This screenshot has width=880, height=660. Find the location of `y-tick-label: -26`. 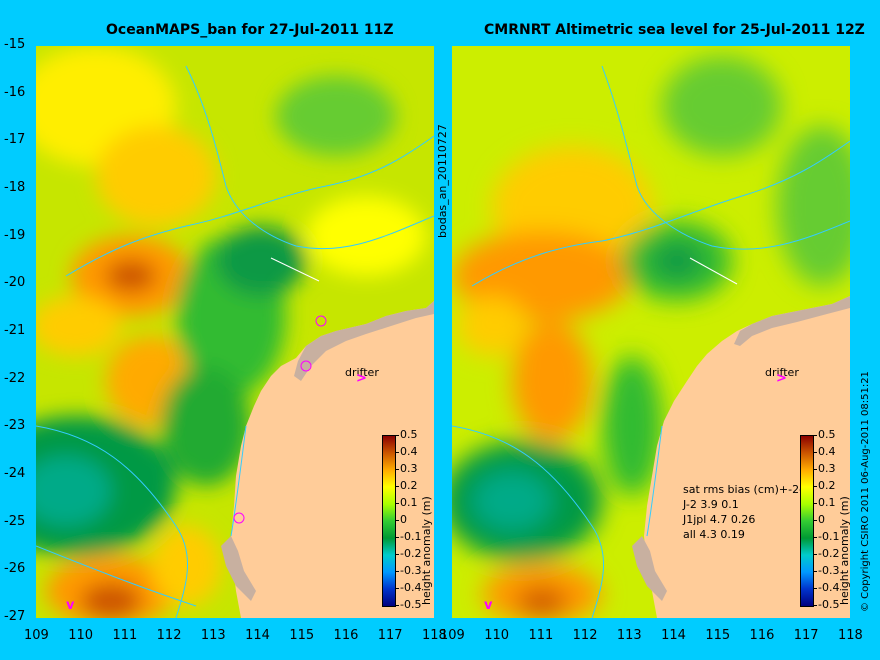

y-tick-label: -26 is located at coordinates (15, 569).